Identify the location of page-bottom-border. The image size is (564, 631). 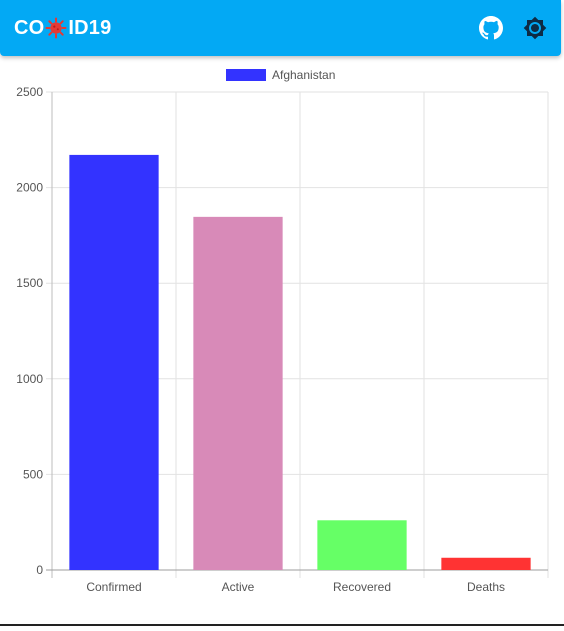
(282, 625).